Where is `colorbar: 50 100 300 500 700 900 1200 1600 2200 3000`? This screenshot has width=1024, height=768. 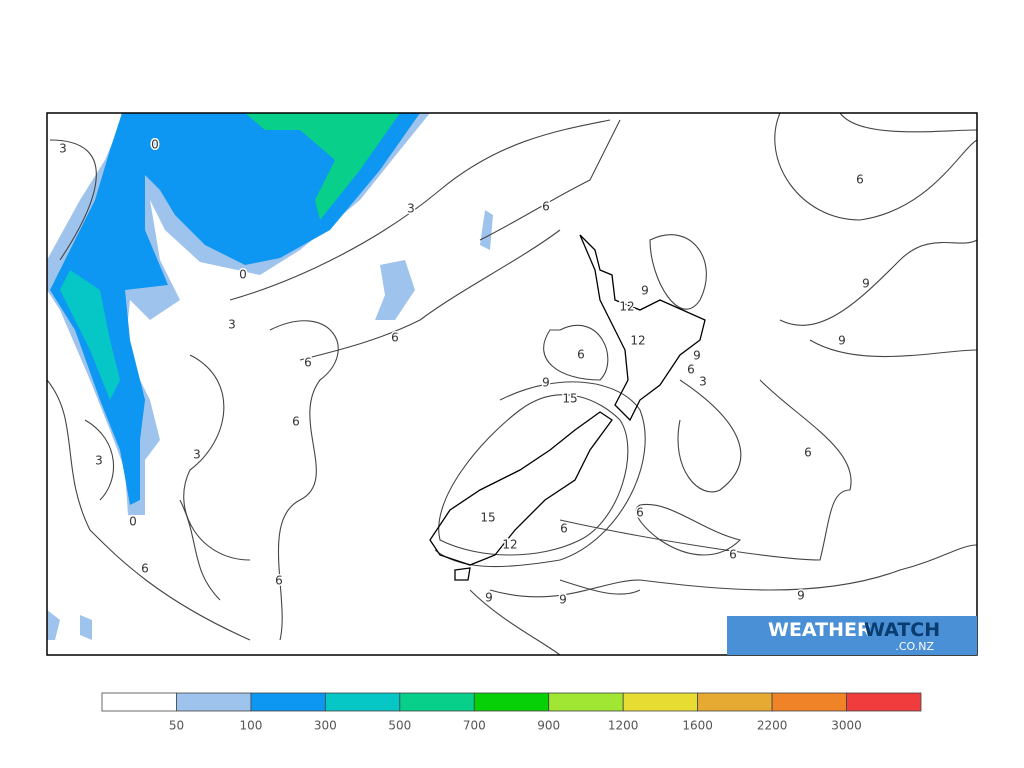
colorbar: 50 100 300 500 700 900 1200 1600 2200 3000 is located at coordinates (511, 712).